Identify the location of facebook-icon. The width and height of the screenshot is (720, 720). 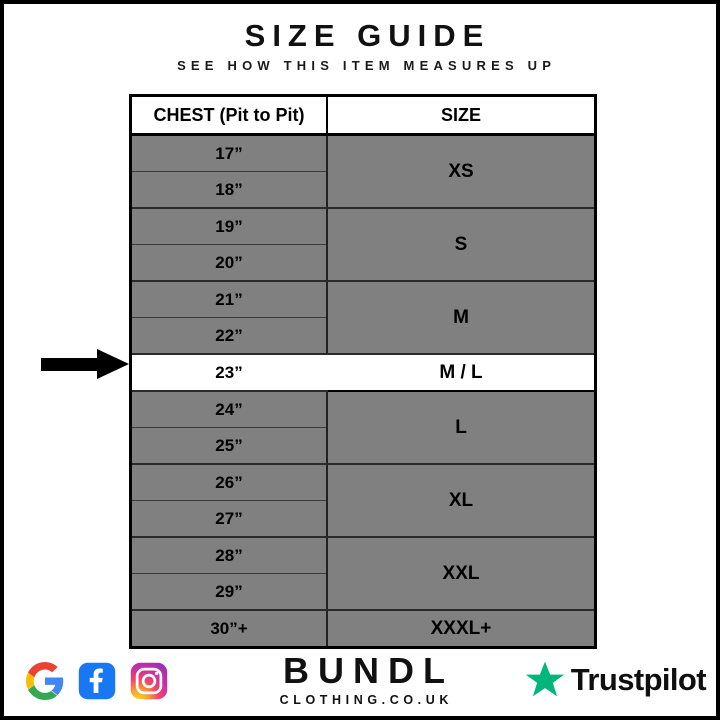
(97, 681).